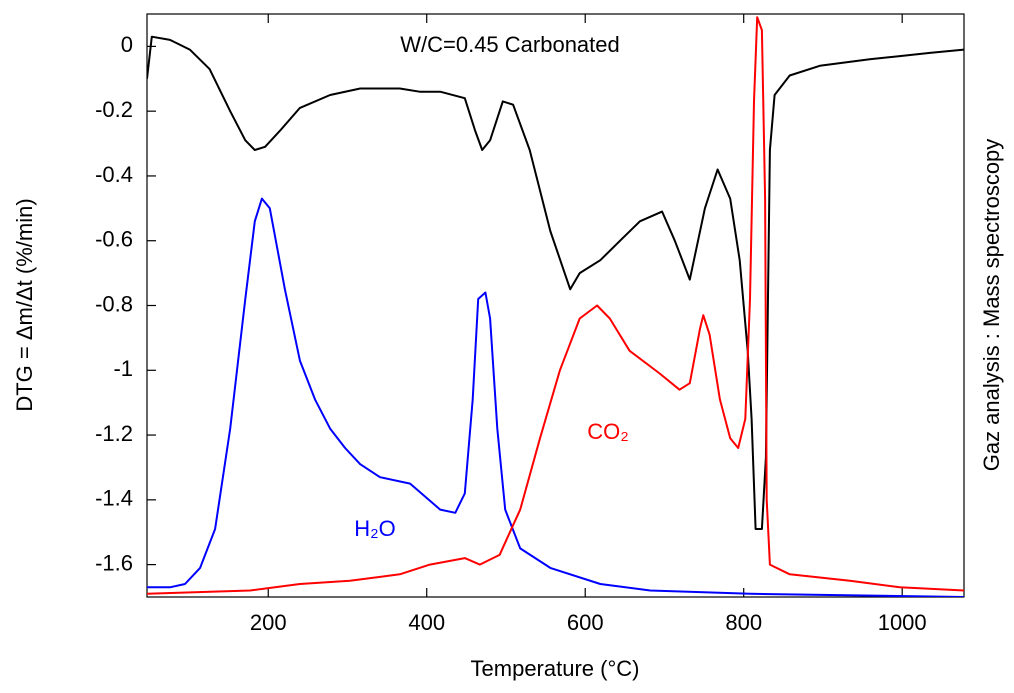  What do you see at coordinates (114, 498) in the screenshot?
I see `y-tick-label: -1.4` at bounding box center [114, 498].